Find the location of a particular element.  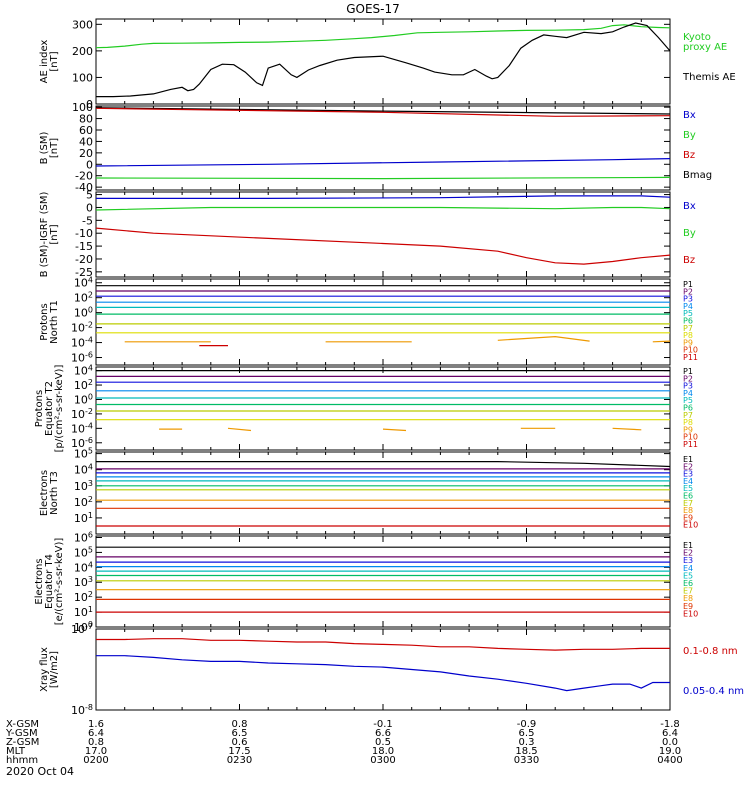

x-axis-tick-value: 0300 is located at coordinates (382, 760).